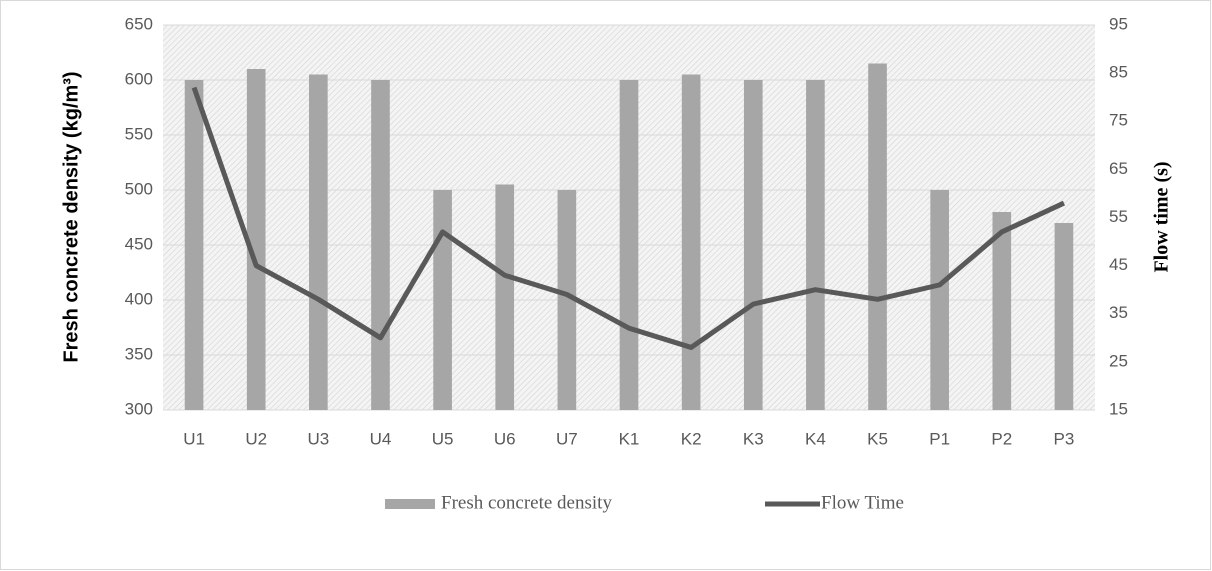  What do you see at coordinates (1118, 72) in the screenshot?
I see `y2-tick-label: 85` at bounding box center [1118, 72].